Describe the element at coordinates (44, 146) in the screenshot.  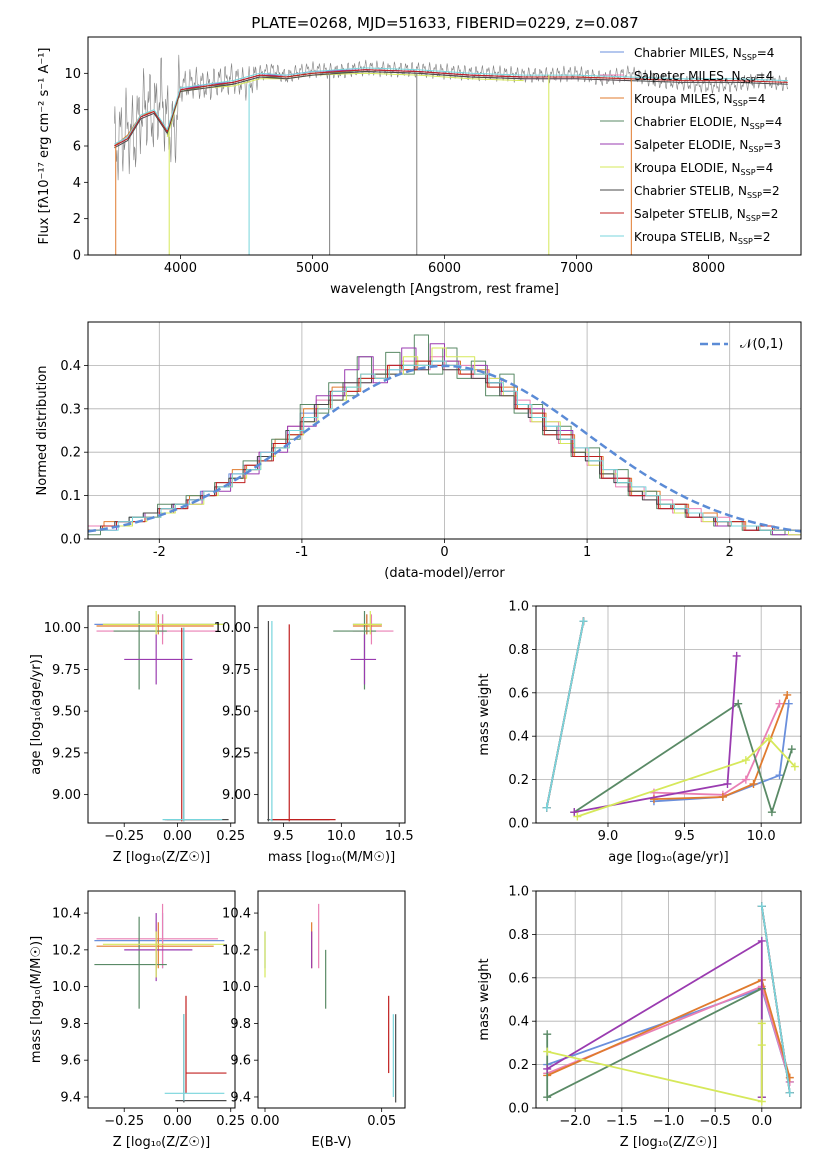
I see `y-axis-label: Flux [fλ10⁻¹⁷ erg cm⁻² s⁻¹ A⁻¹]` at that location.